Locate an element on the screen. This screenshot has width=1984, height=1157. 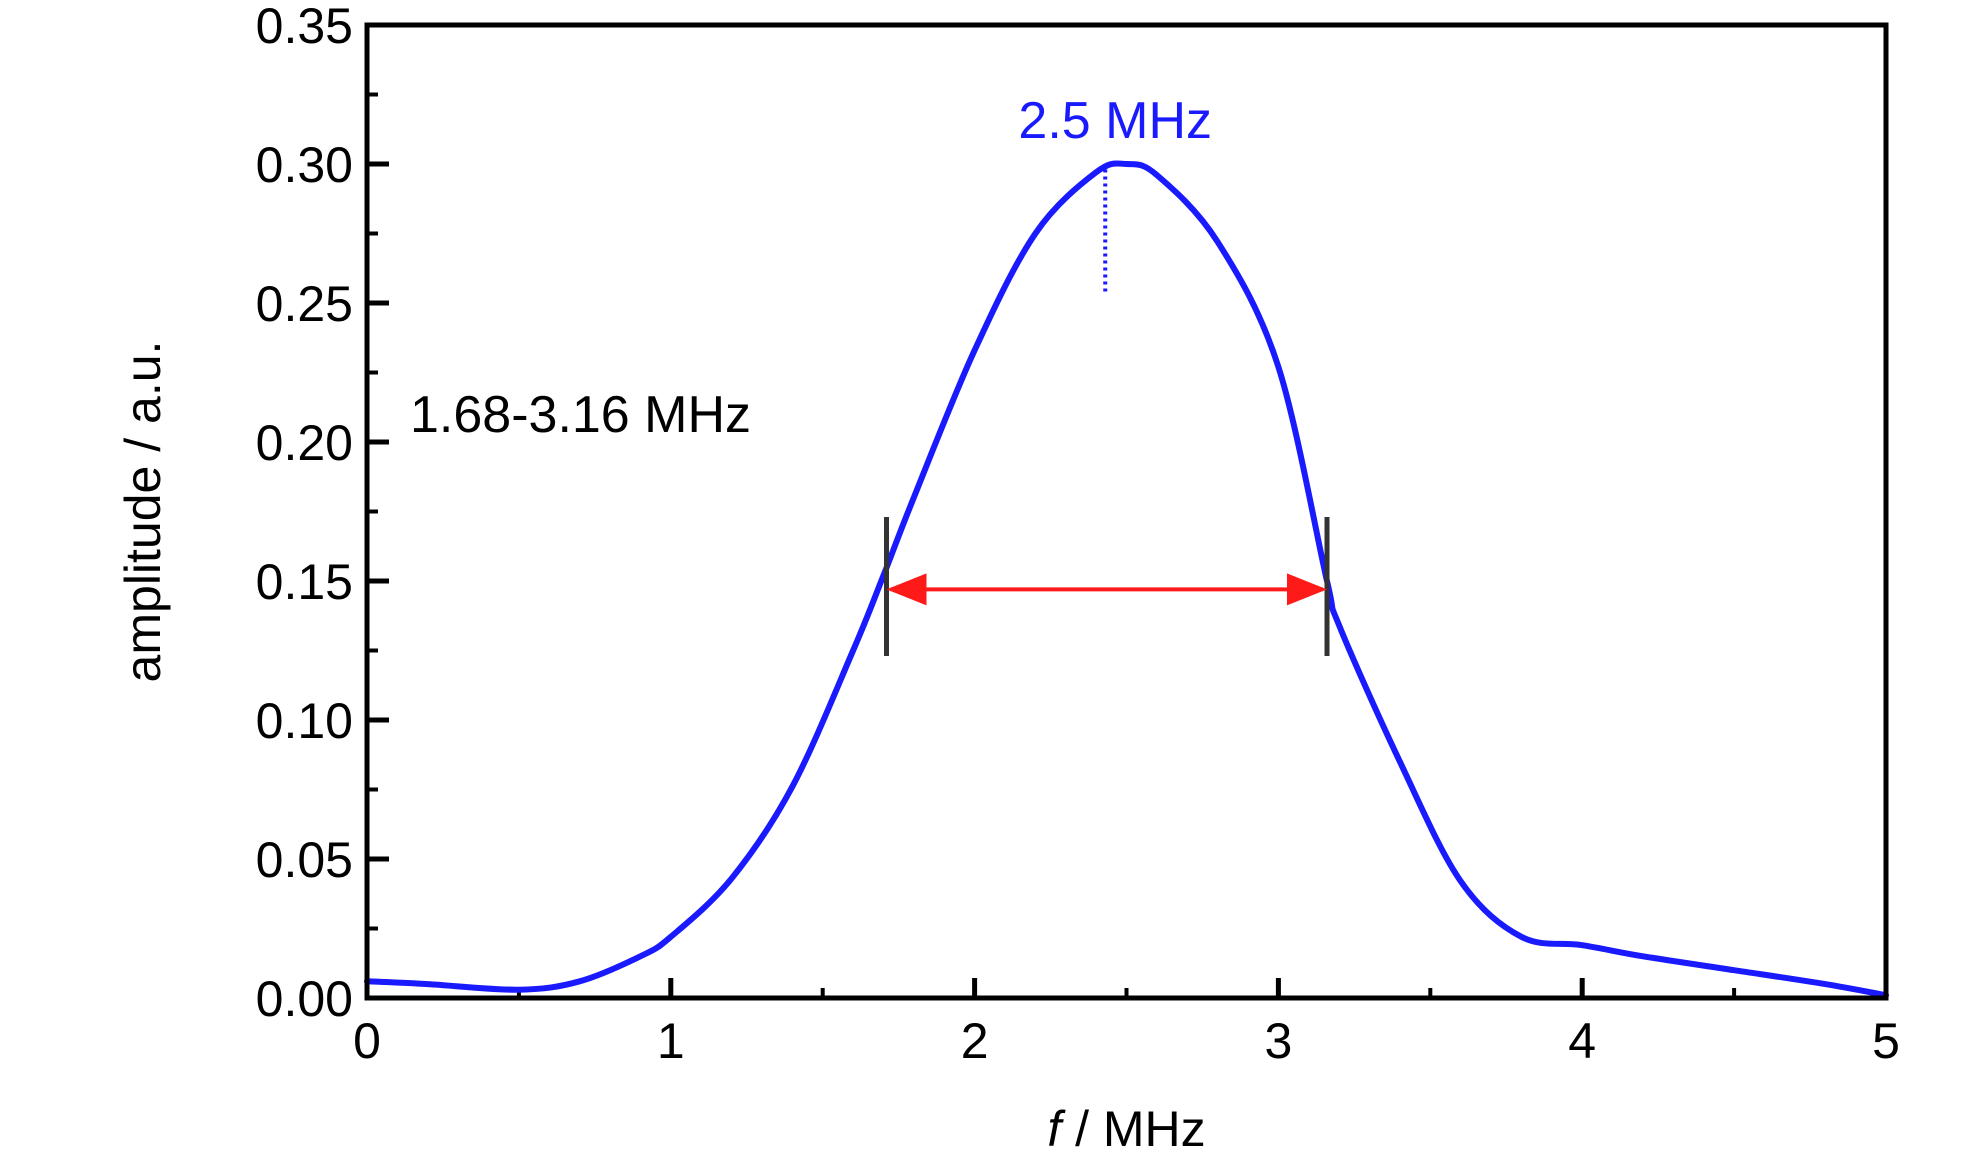
y-tick-label: 0.20 is located at coordinates (304, 443).